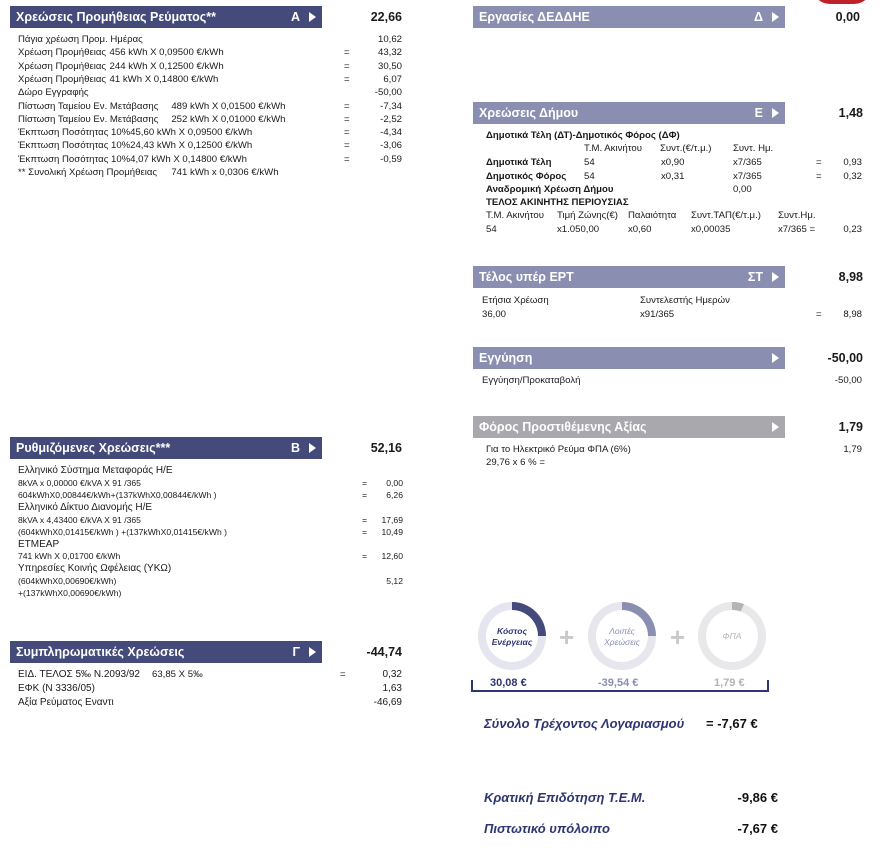 The image size is (893, 860). I want to click on credit-label: Πιστωτικό υπόλοιπο, so click(547, 828).